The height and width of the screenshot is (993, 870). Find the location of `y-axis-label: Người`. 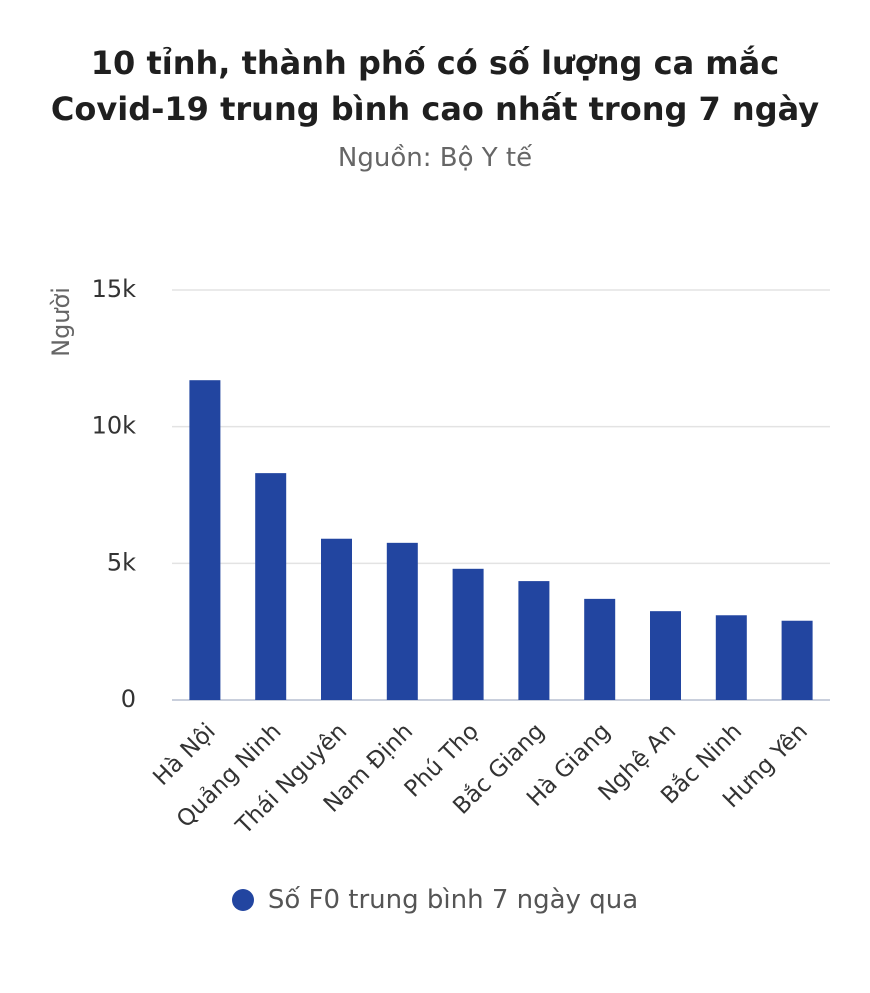

y-axis-label: Người is located at coordinates (61, 322).